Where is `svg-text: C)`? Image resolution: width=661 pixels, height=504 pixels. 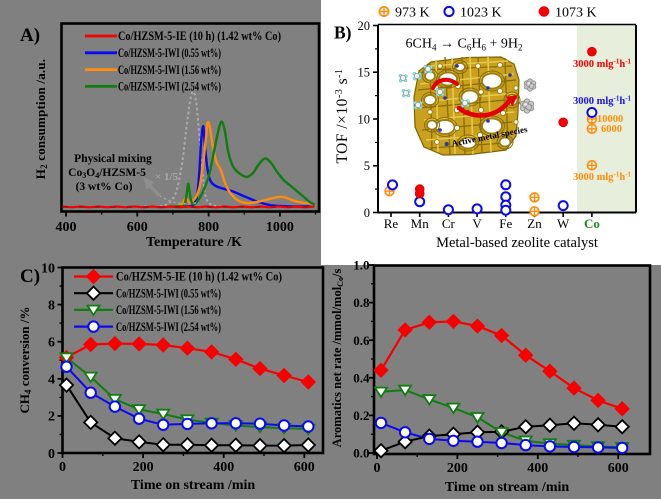 svg-text: C) is located at coordinates (30, 276).